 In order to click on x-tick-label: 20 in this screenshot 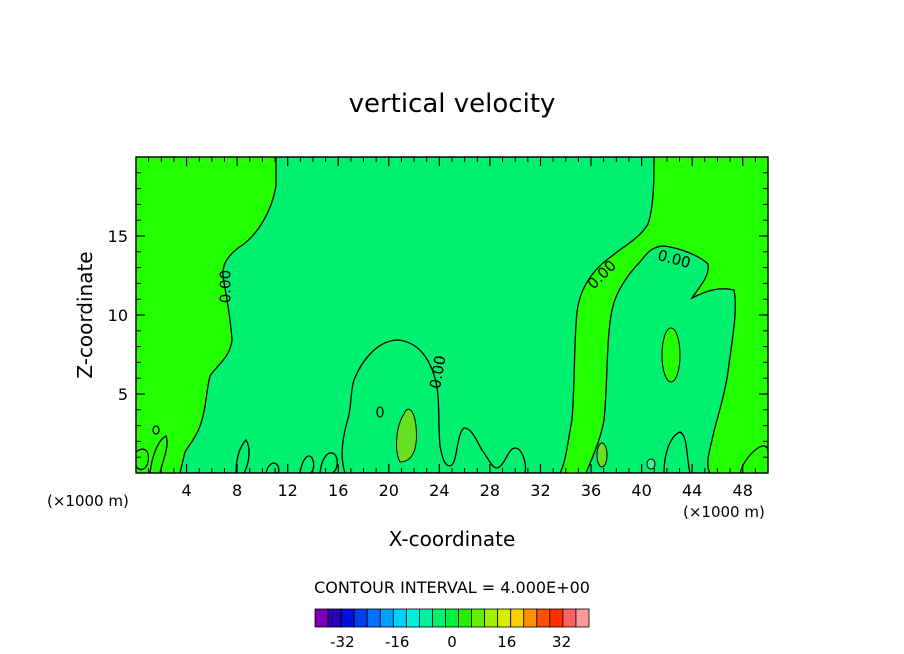, I will do `click(389, 490)`.